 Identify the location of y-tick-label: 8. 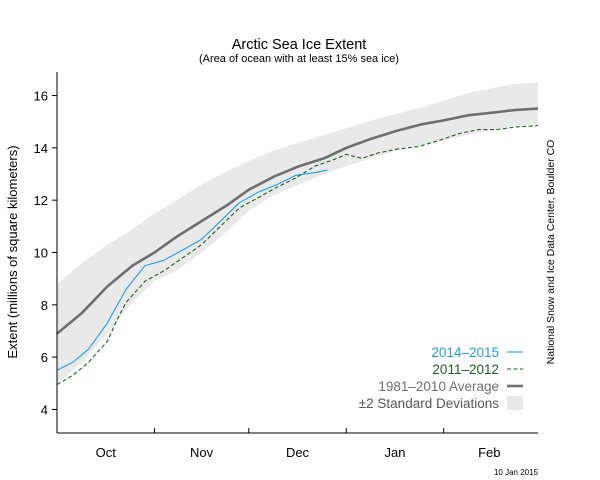
(44, 305).